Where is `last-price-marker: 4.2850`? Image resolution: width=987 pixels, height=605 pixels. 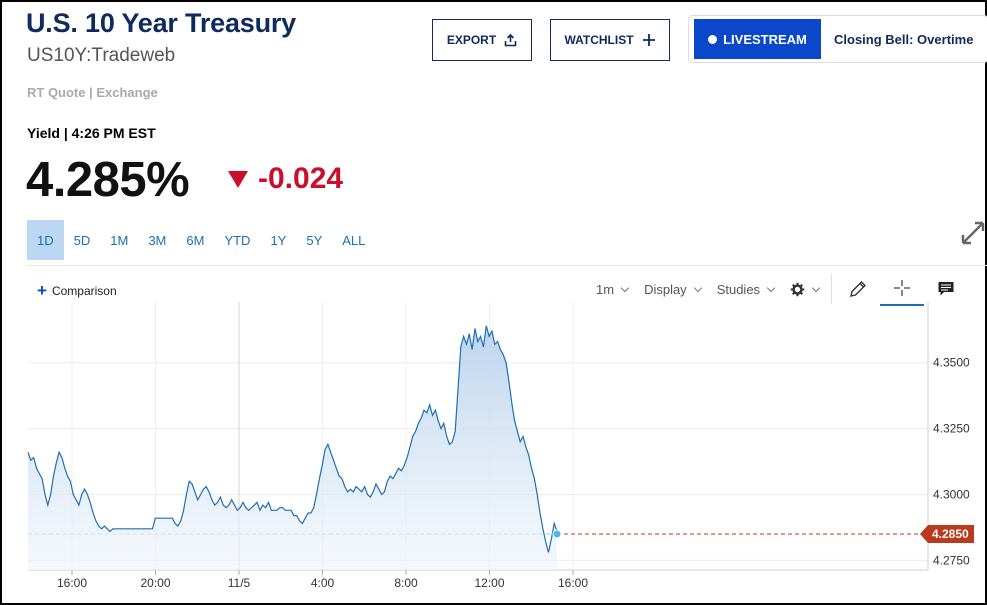 last-price-marker: 4.2850 is located at coordinates (947, 534).